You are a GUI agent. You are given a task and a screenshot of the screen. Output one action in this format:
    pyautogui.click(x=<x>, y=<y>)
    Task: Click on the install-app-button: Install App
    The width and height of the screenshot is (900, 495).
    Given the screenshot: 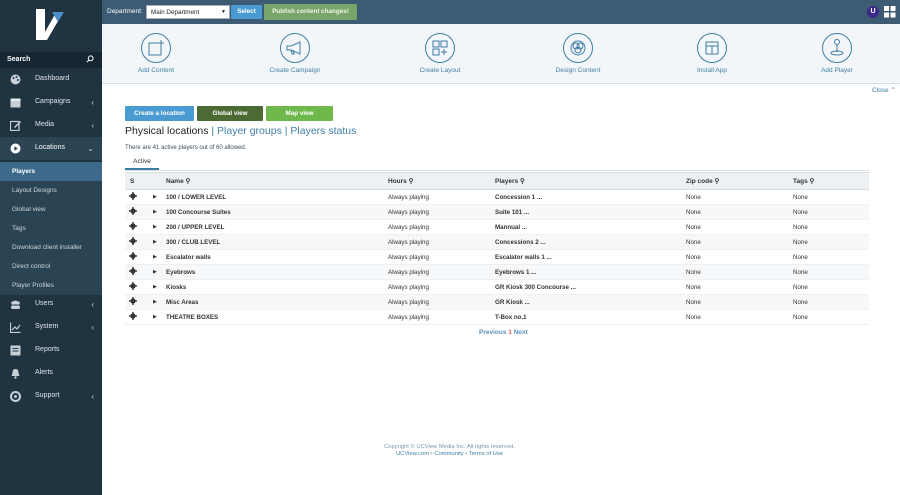 What is the action you would take?
    pyautogui.click(x=712, y=53)
    